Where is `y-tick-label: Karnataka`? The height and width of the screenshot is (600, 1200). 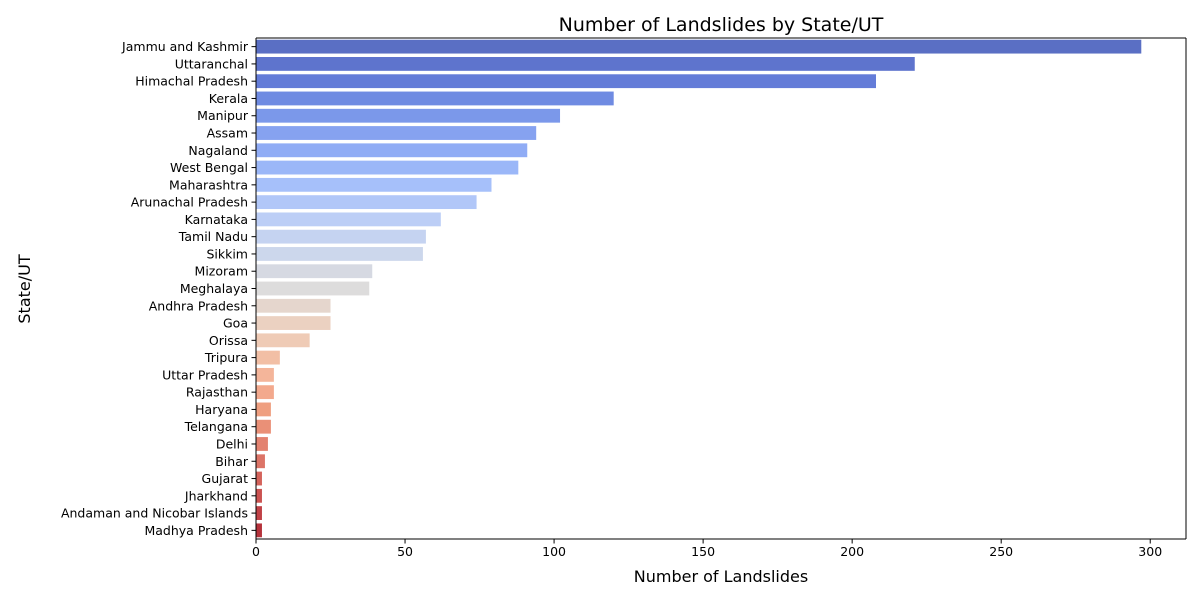
y-tick-label: Karnataka is located at coordinates (216, 219).